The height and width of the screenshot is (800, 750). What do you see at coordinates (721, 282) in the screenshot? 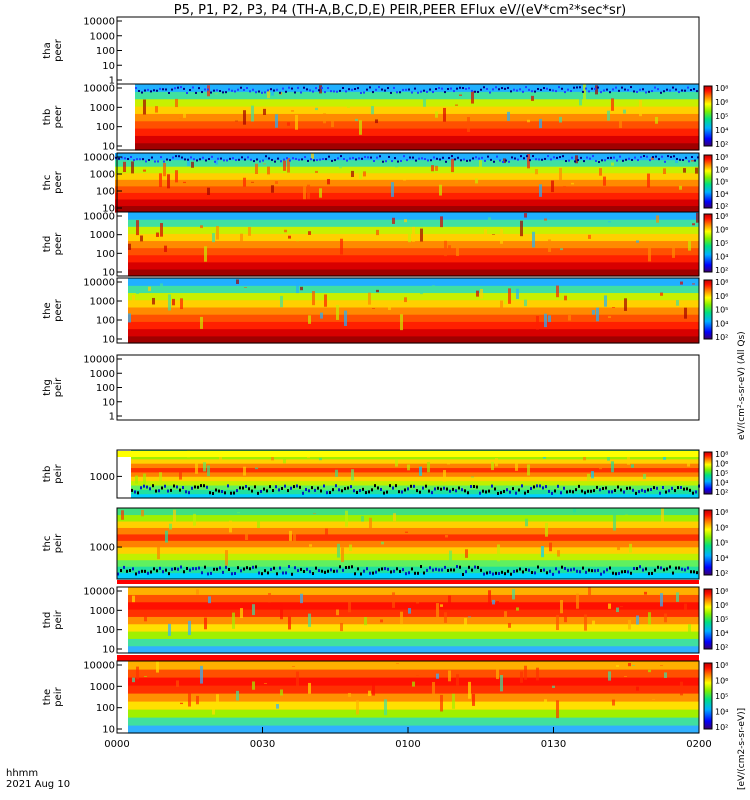
I see `colorbar-tick-label: 10⁸` at bounding box center [721, 282].